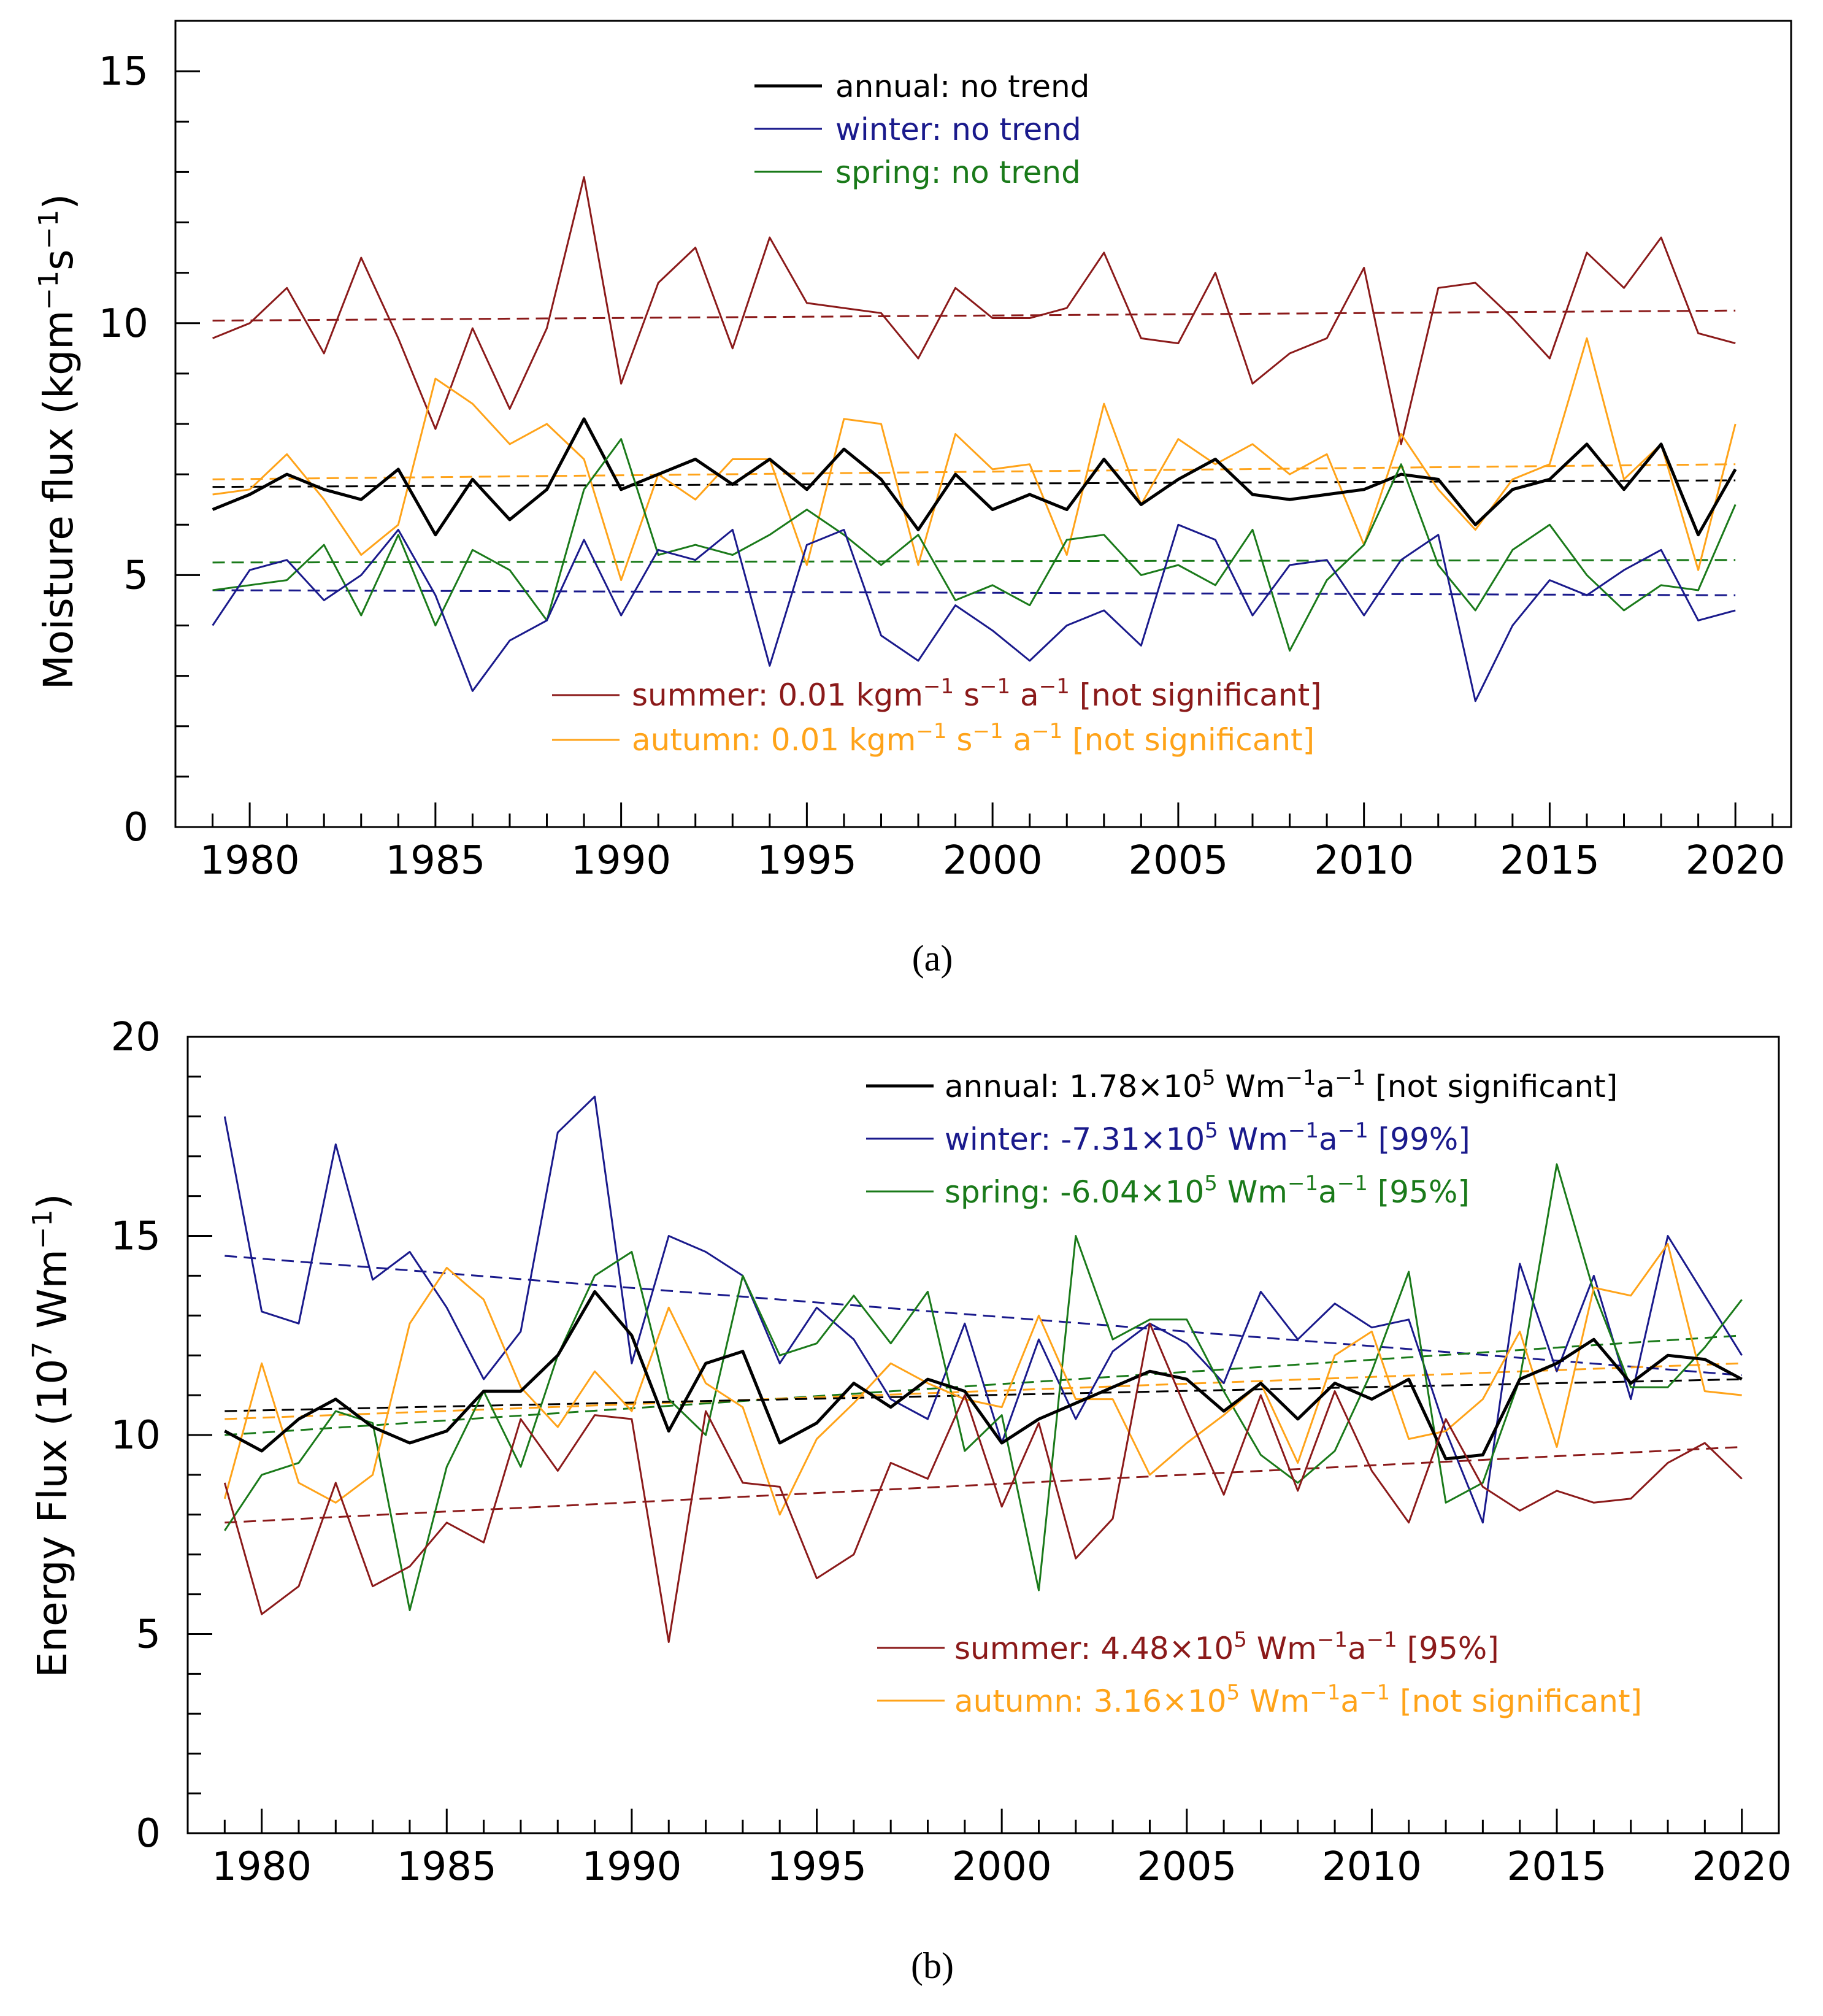 The height and width of the screenshot is (2016, 1823). I want to click on chart-b-trend-autumn, so click(983, 1391).